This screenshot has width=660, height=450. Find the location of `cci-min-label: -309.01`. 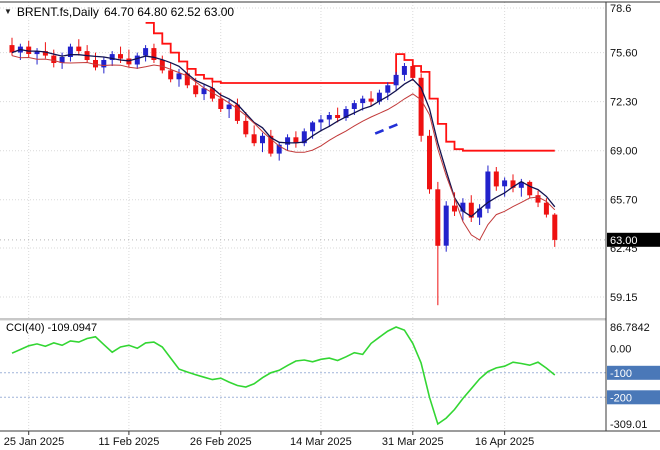

cci-min-label: -309.01 is located at coordinates (628, 425).